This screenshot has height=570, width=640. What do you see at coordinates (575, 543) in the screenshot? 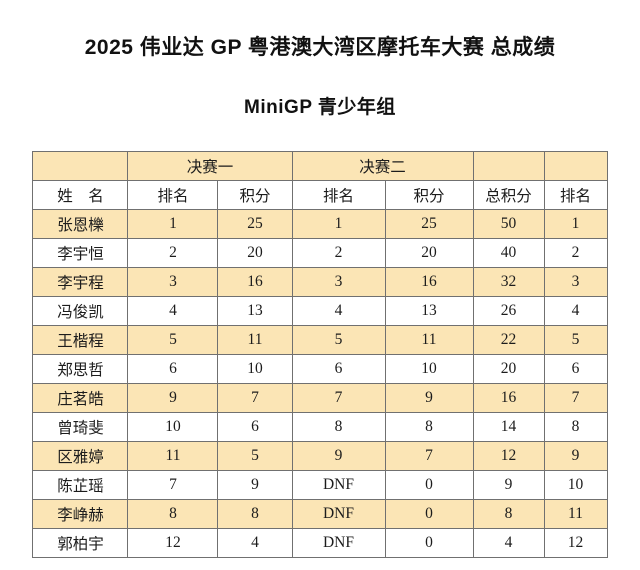
I see `overall-rank-cell: 12` at bounding box center [575, 543].